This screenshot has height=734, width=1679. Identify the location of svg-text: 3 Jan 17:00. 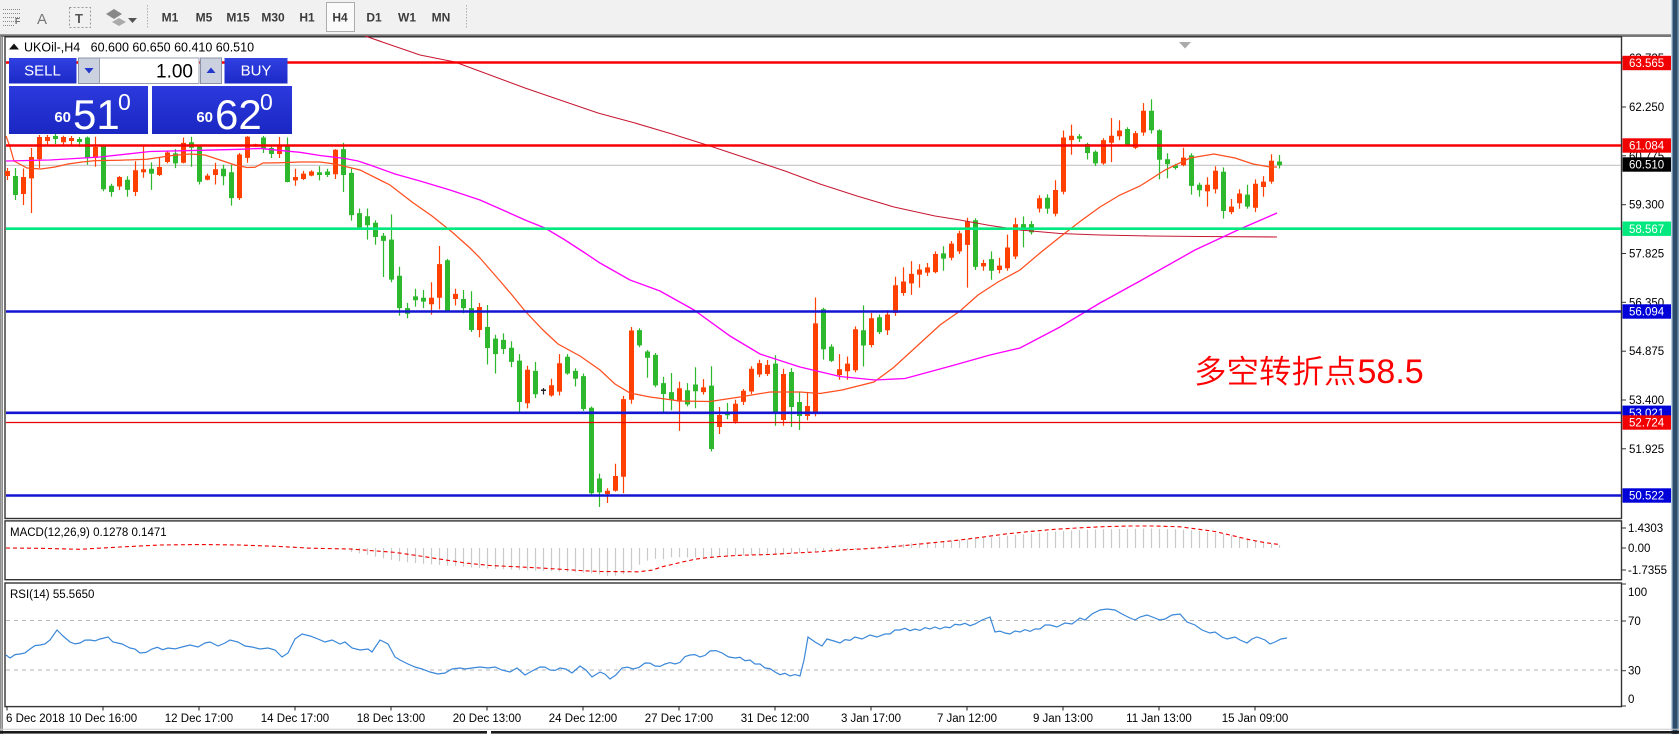
(871, 719).